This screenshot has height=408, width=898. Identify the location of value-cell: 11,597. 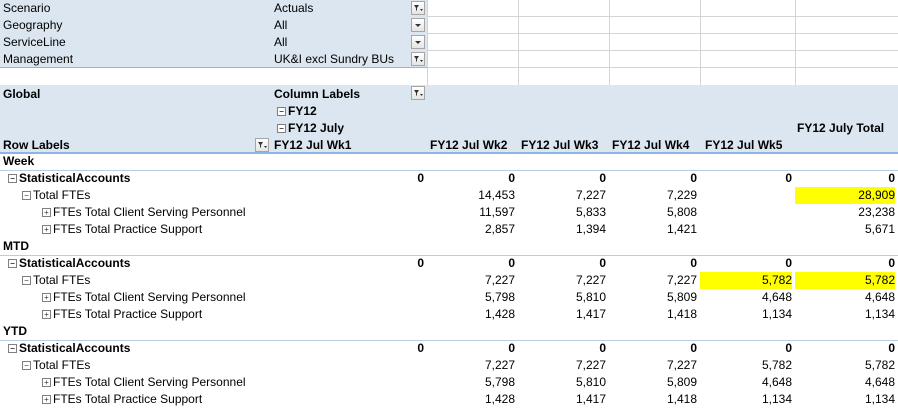
(497, 212).